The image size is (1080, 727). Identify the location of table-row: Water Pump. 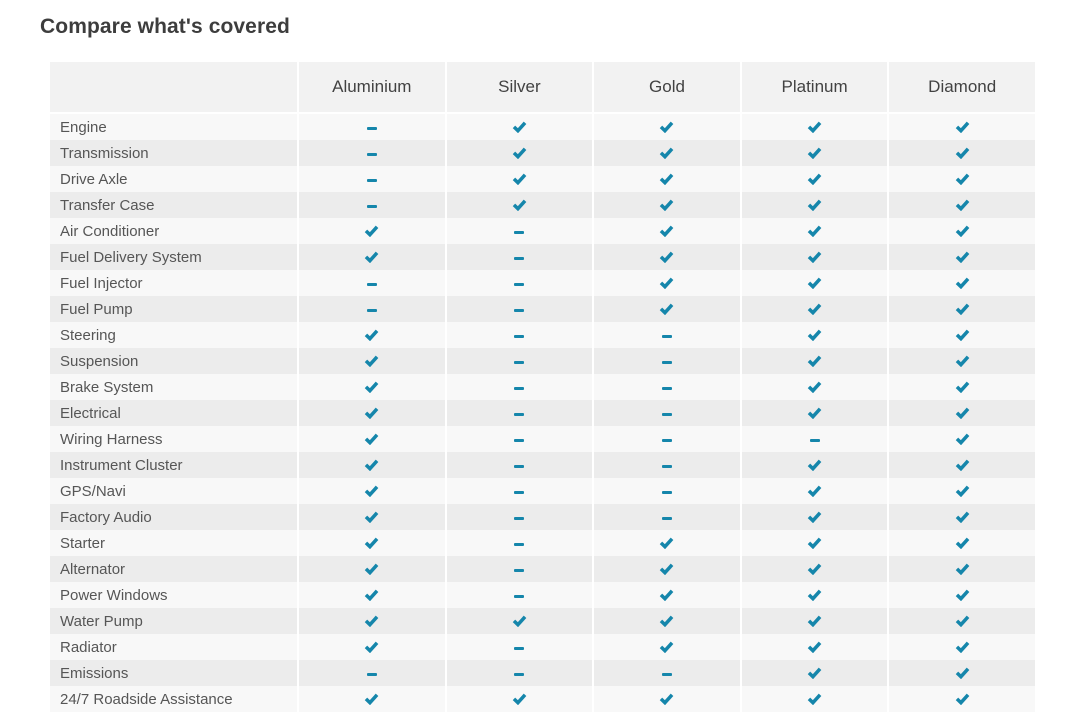
(542, 621).